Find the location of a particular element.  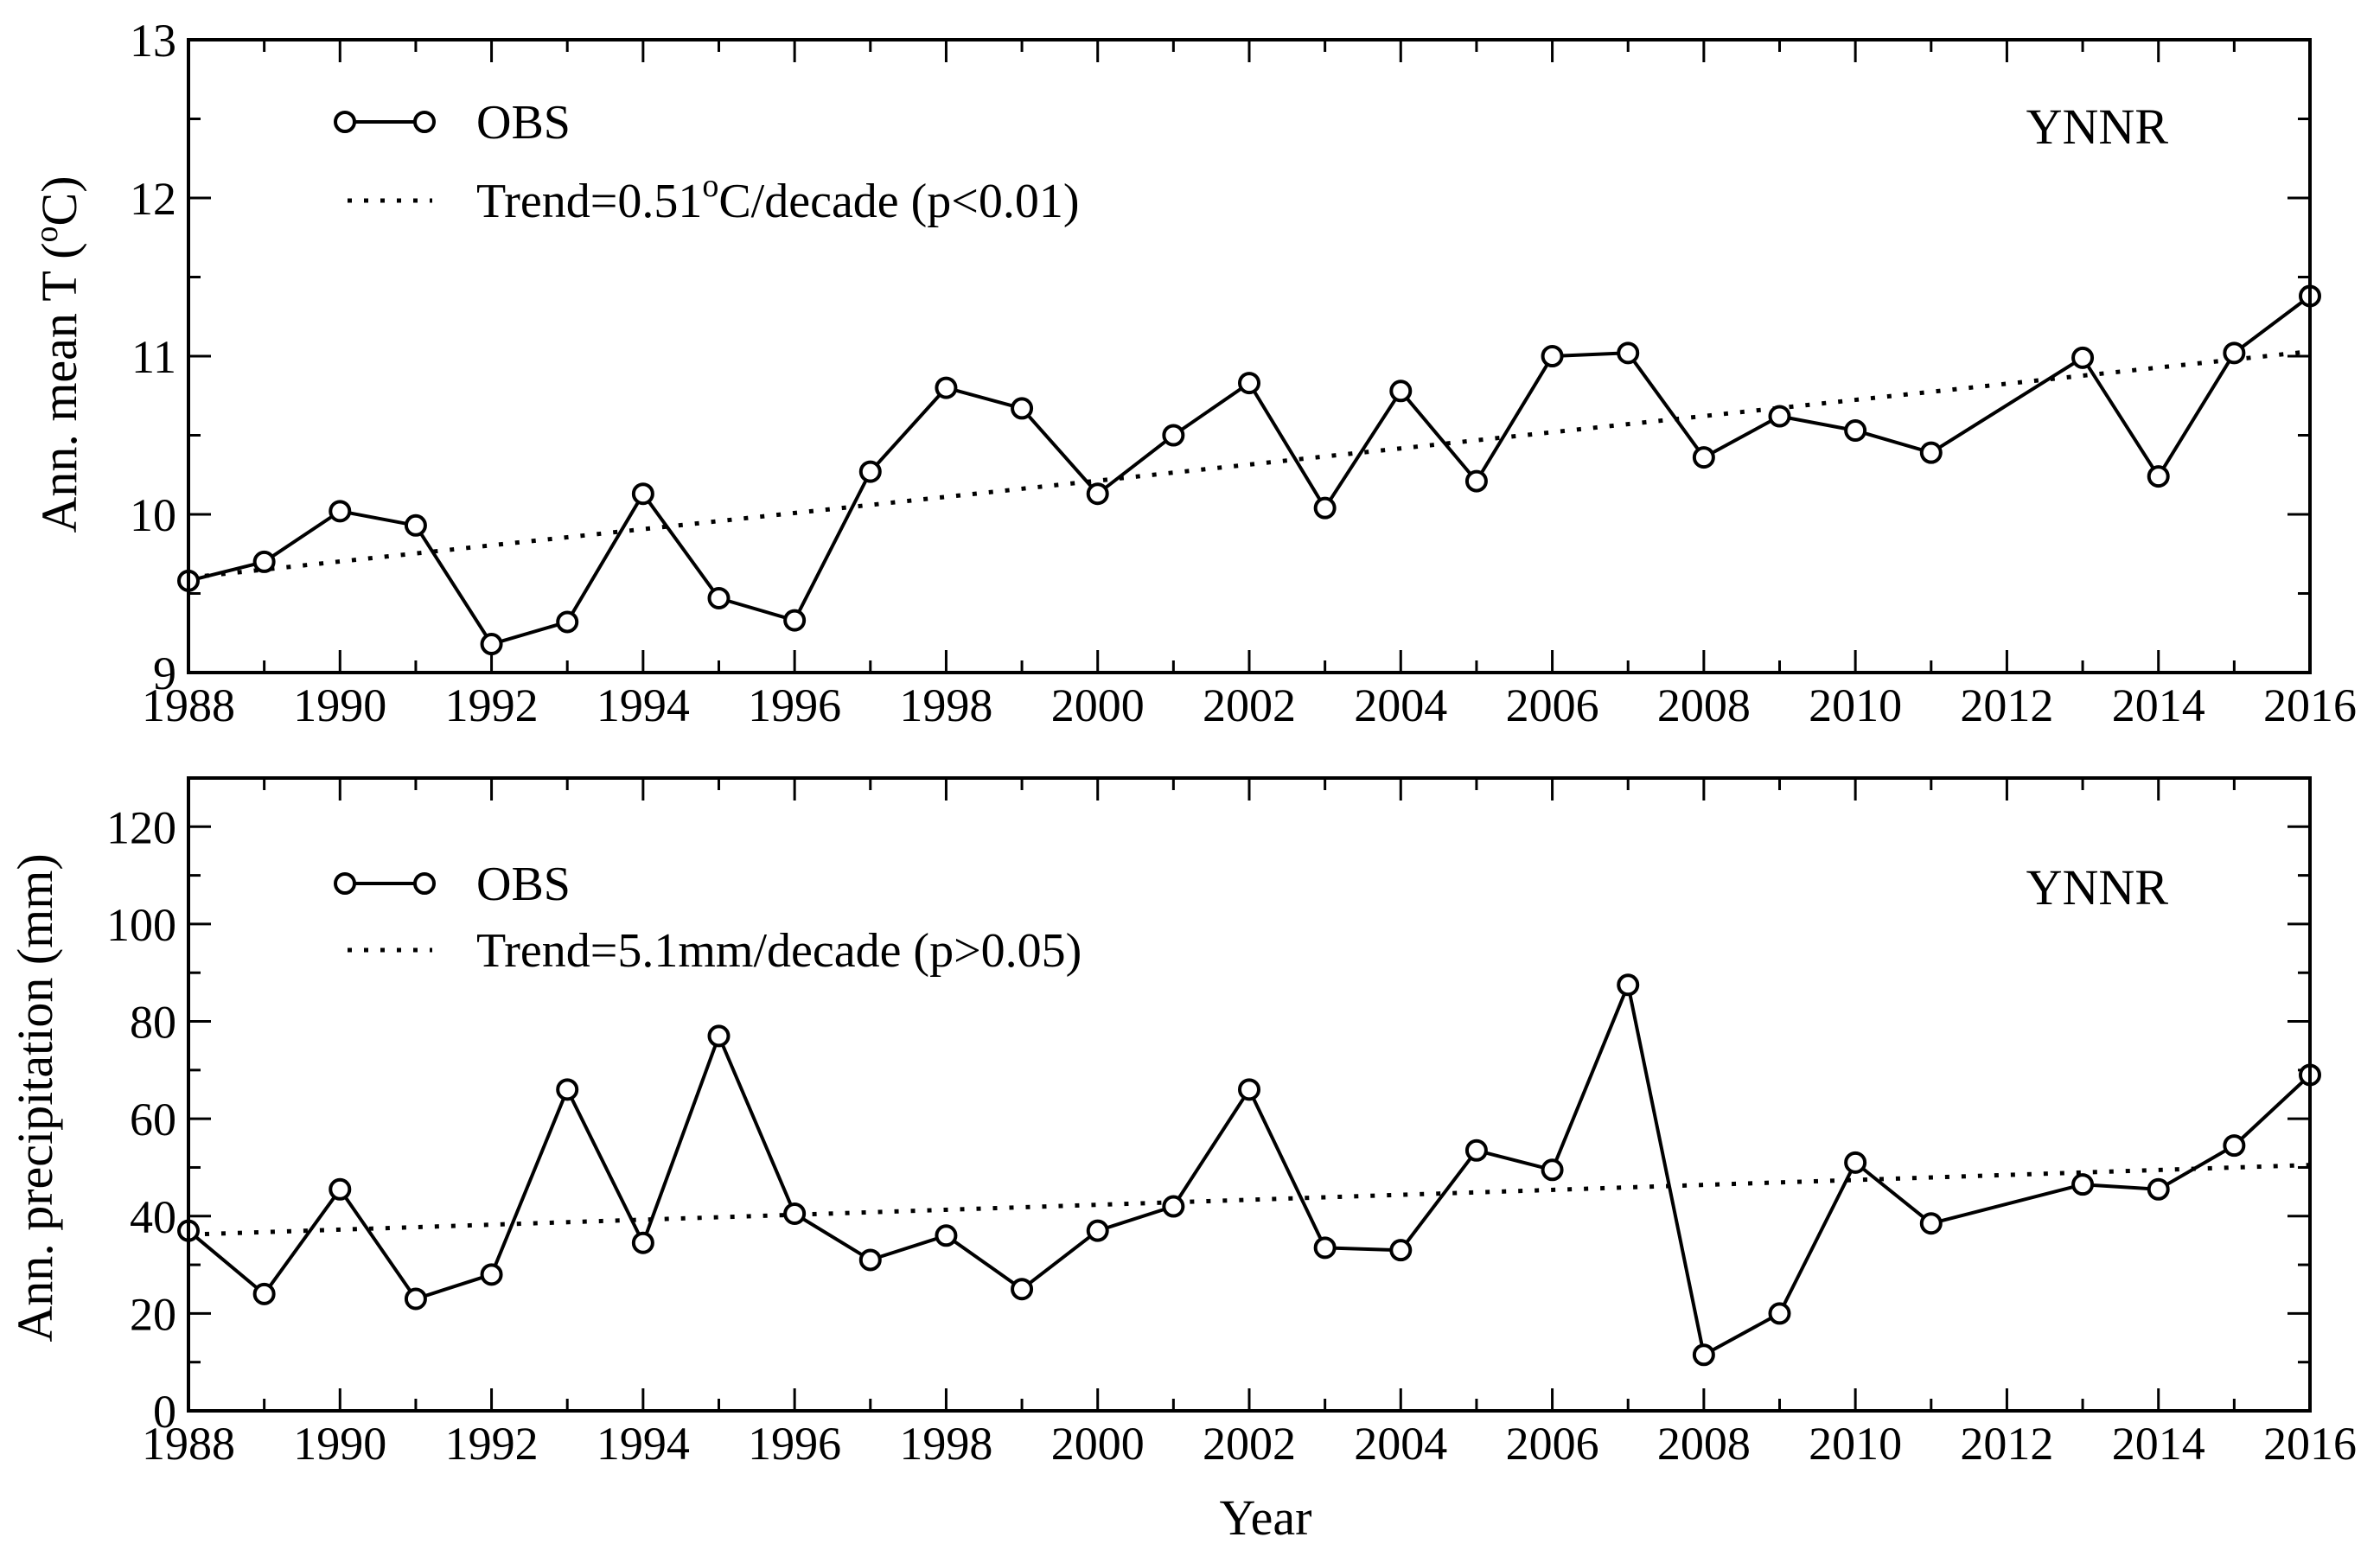

y-tick-label: 120 is located at coordinates (141, 827).